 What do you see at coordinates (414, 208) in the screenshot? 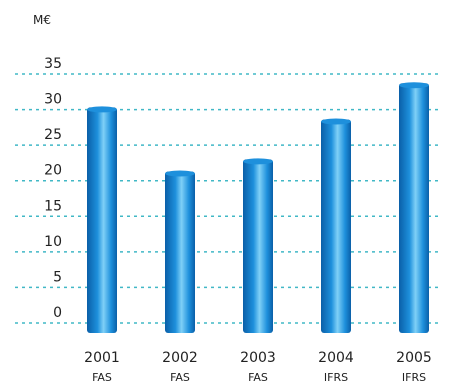
I see `bar-2005` at bounding box center [414, 208].